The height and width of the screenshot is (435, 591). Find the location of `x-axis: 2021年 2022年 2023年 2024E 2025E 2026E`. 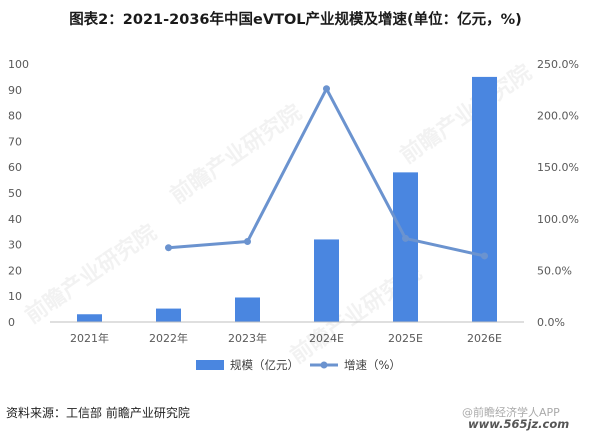

x-axis: 2021年 2022年 2023年 2024E 2025E 2026E is located at coordinates (286, 338).